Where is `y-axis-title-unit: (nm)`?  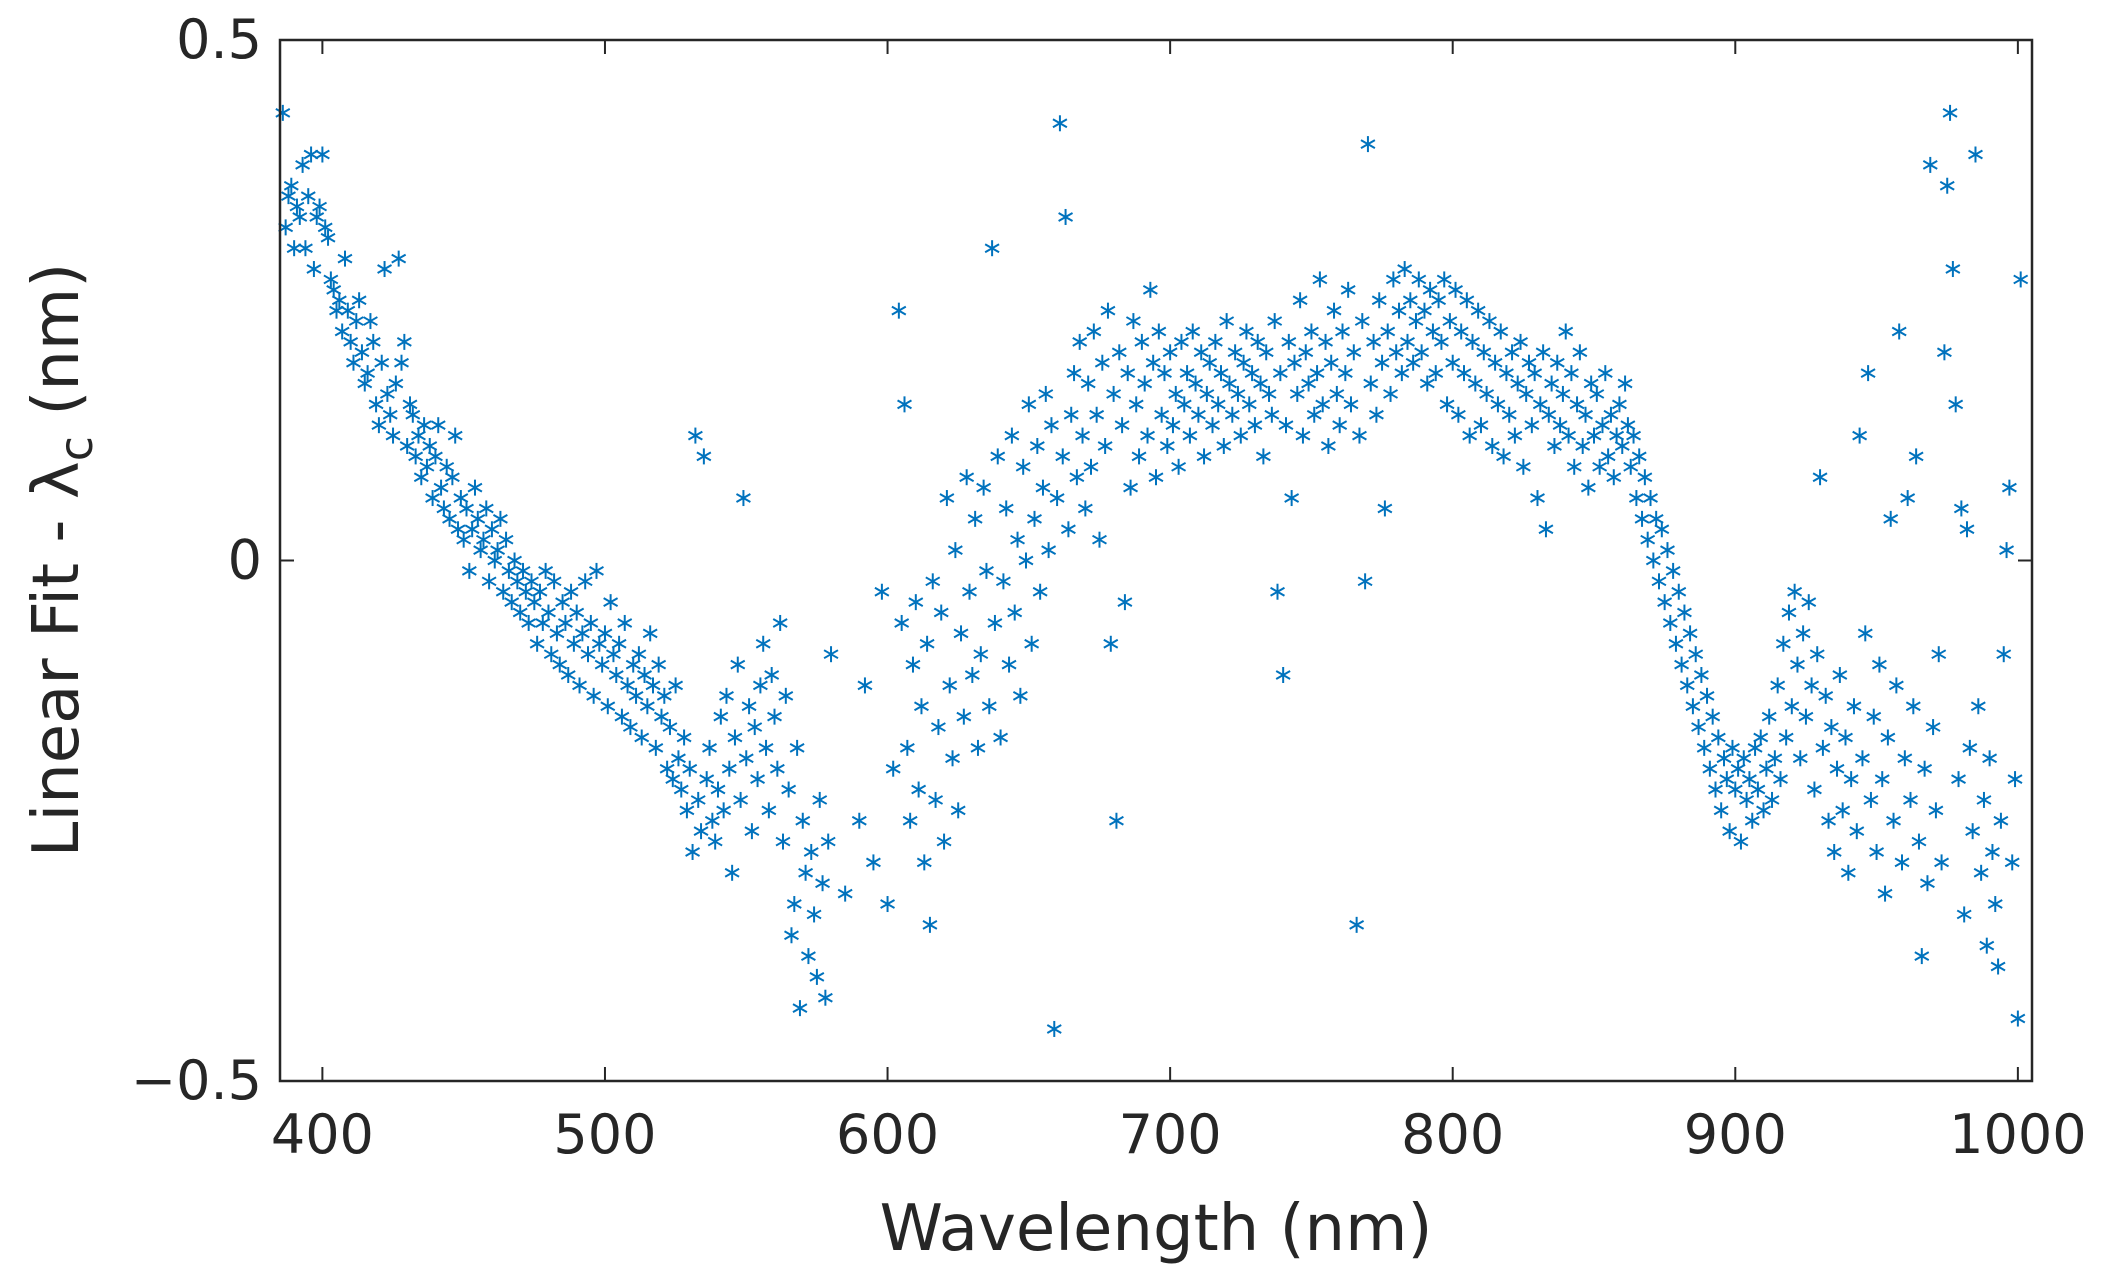
y-axis-title-unit: (nm) is located at coordinates (57, 349).